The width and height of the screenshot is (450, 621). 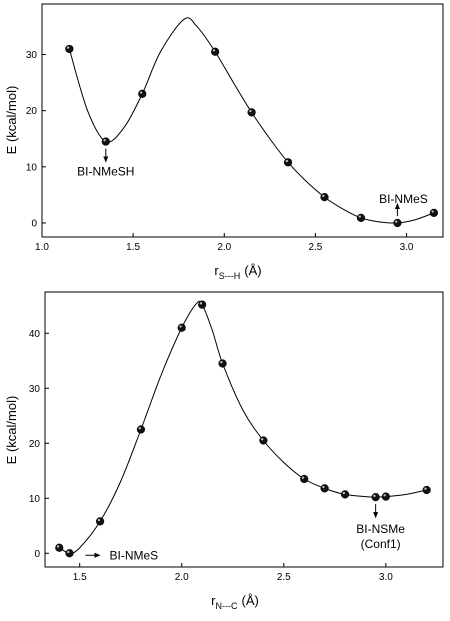 I want to click on annotations-bottom: BI-NMeS BI-NSMe(Conf1), so click(x=245, y=533).